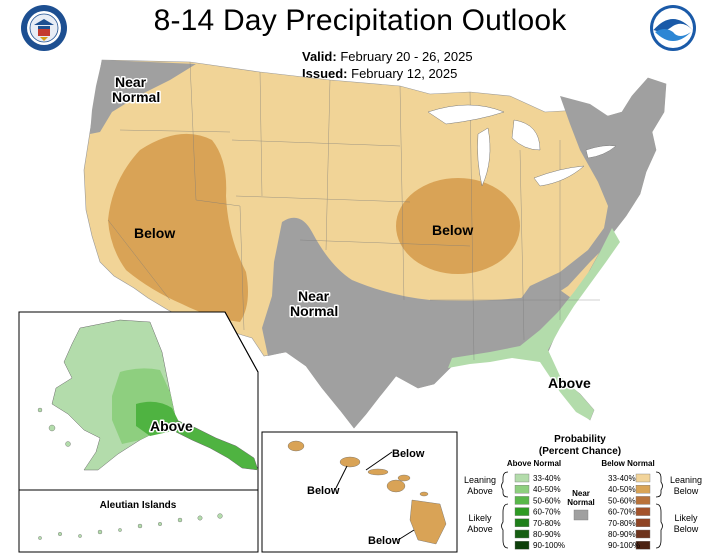 The image size is (720, 556). I want to click on label-near-normal-nw-2: Normal, so click(136, 97).